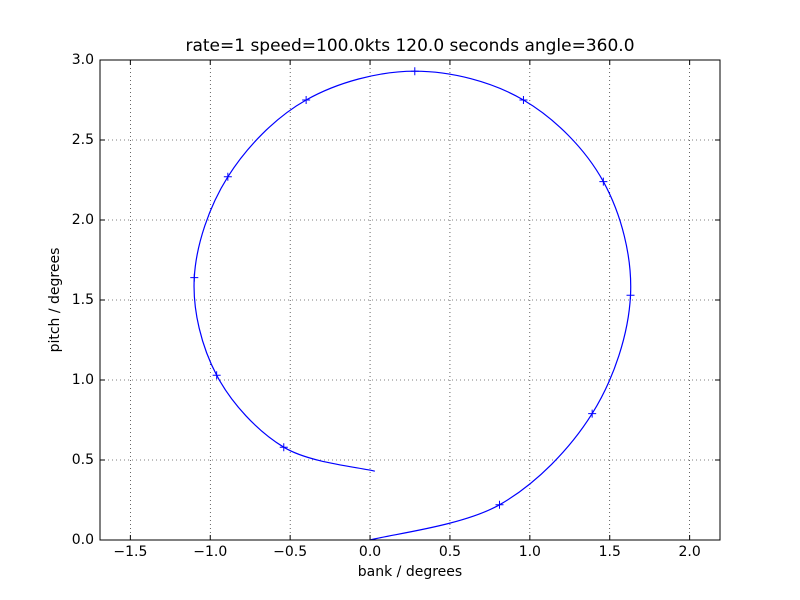 This screenshot has width=800, height=600. What do you see at coordinates (410, 572) in the screenshot?
I see `x-axis-label: bank / degrees` at bounding box center [410, 572].